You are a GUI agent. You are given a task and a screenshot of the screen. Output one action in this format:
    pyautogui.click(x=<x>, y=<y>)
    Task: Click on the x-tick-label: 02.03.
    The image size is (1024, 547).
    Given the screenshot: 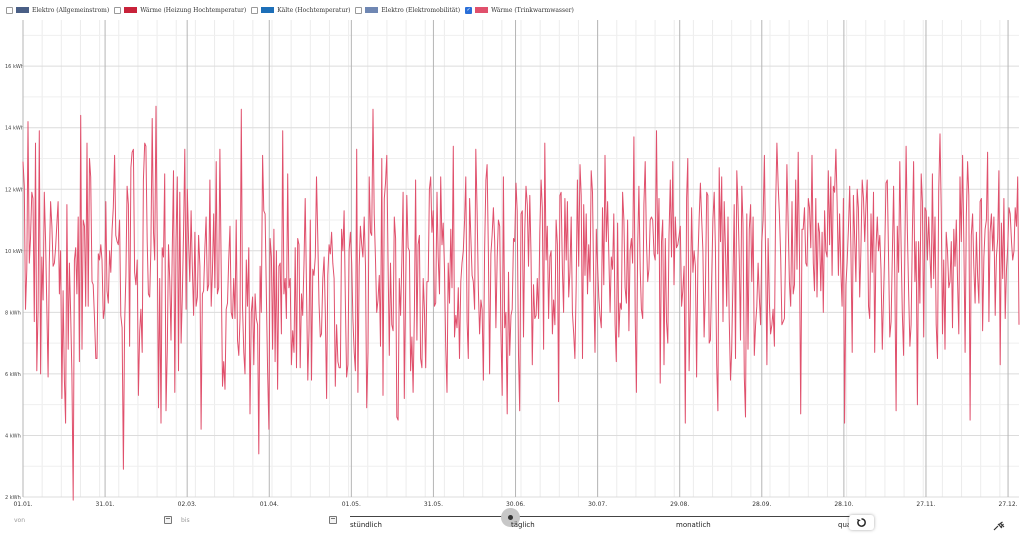 What is the action you would take?
    pyautogui.click(x=187, y=504)
    